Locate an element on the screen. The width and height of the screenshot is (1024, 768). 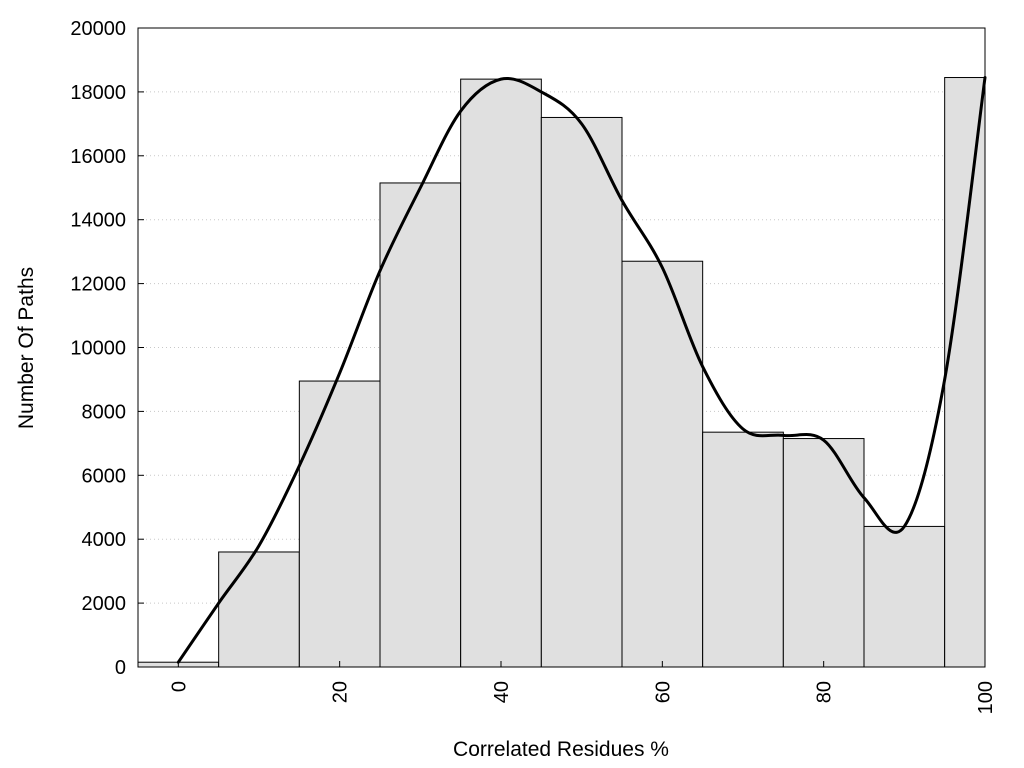
x-tick-label: 100 is located at coordinates (986, 697).